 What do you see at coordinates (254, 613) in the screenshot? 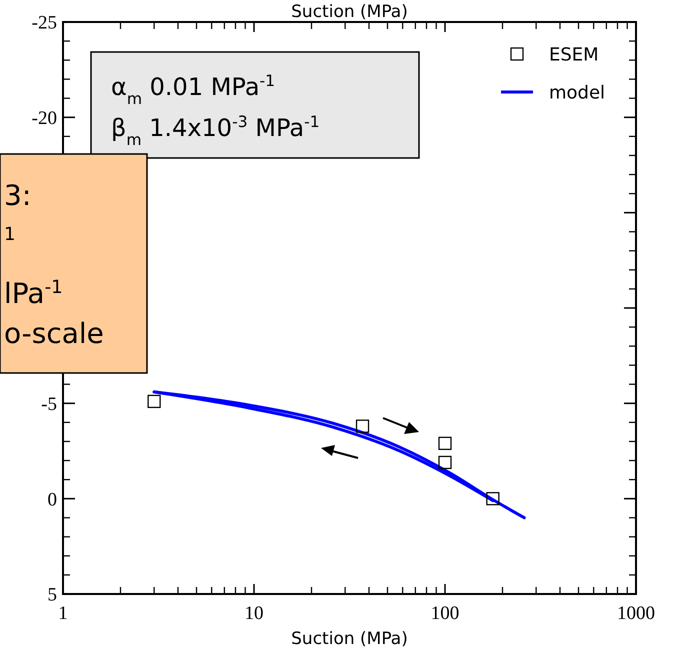
I see `x-tick-label: 10` at bounding box center [254, 613].